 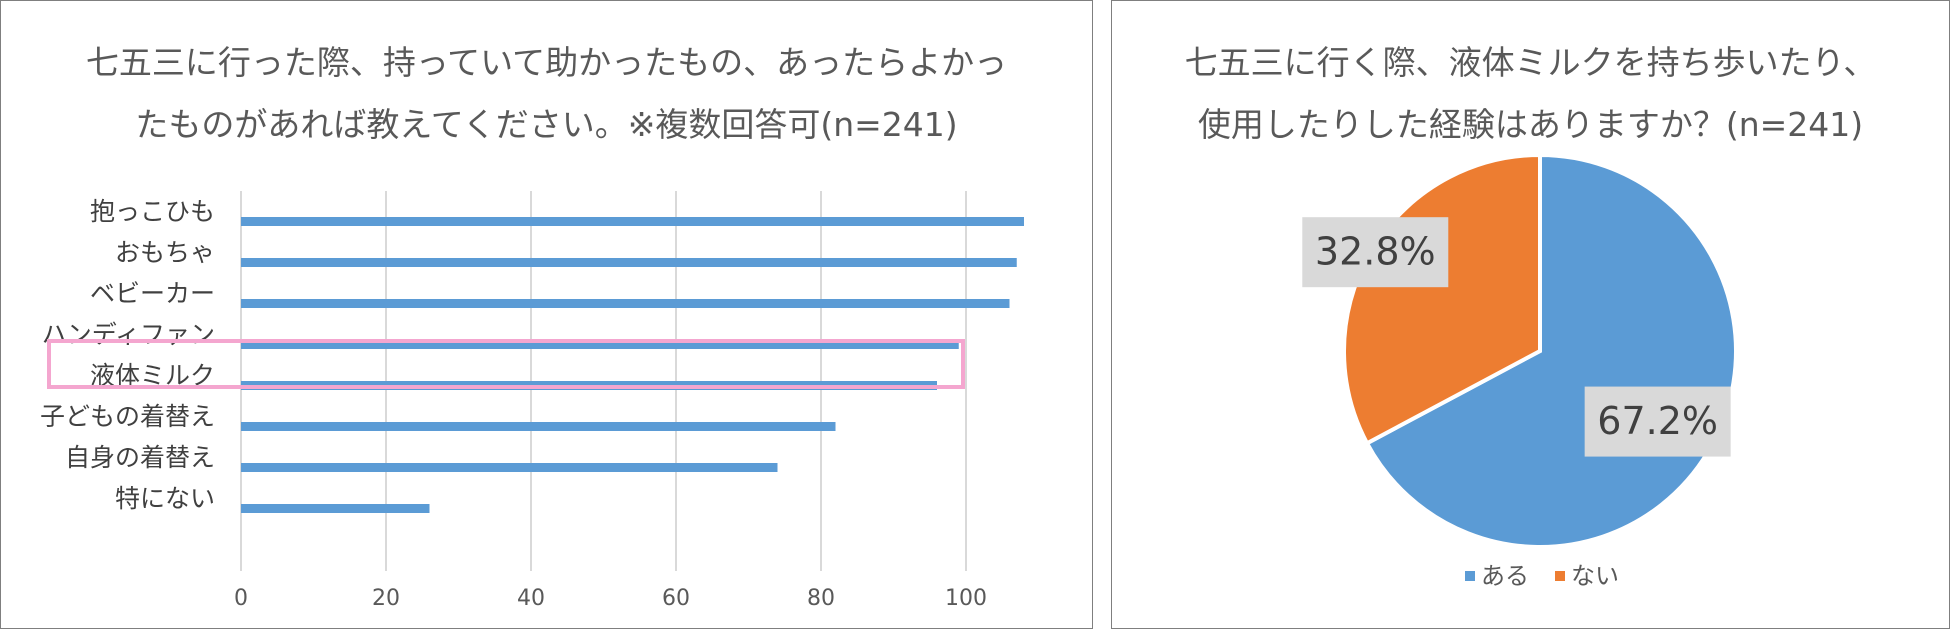 I want to click on category-label: 抱っこひも, so click(x=152, y=211).